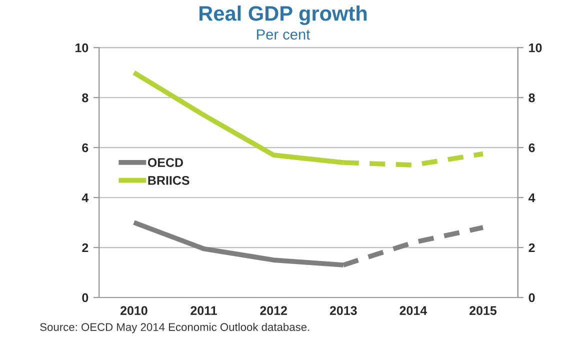 The width and height of the screenshot is (566, 340). I want to click on x-tick-label: 2010, so click(134, 311).